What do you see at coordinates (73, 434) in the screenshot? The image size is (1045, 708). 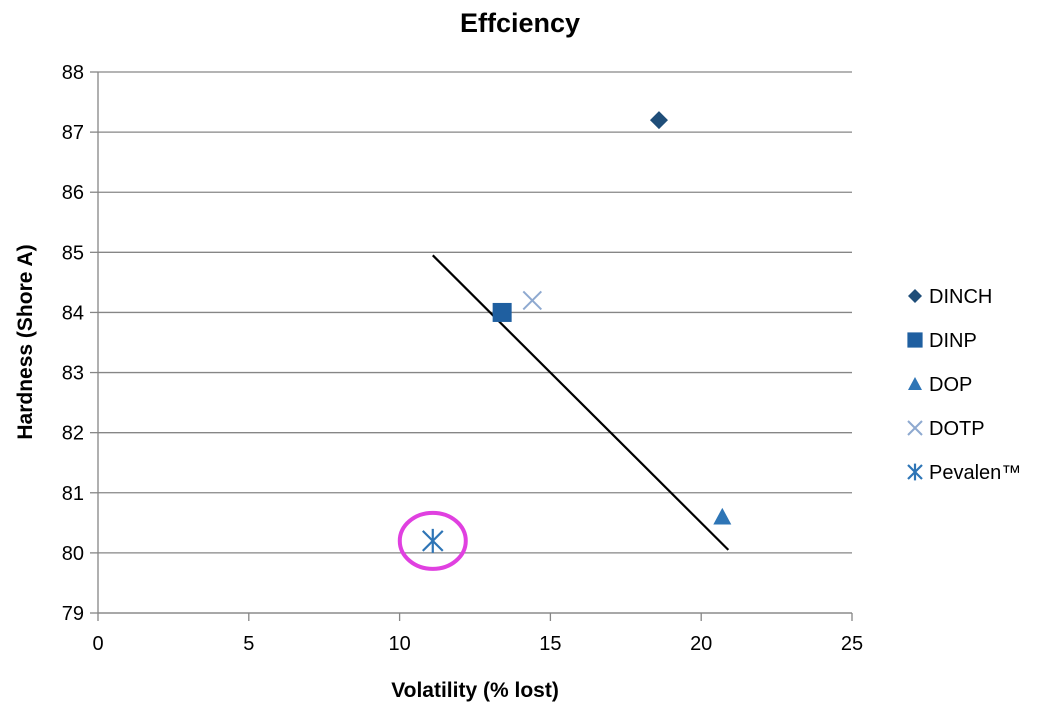 I see `y-tick-label: 82` at bounding box center [73, 434].